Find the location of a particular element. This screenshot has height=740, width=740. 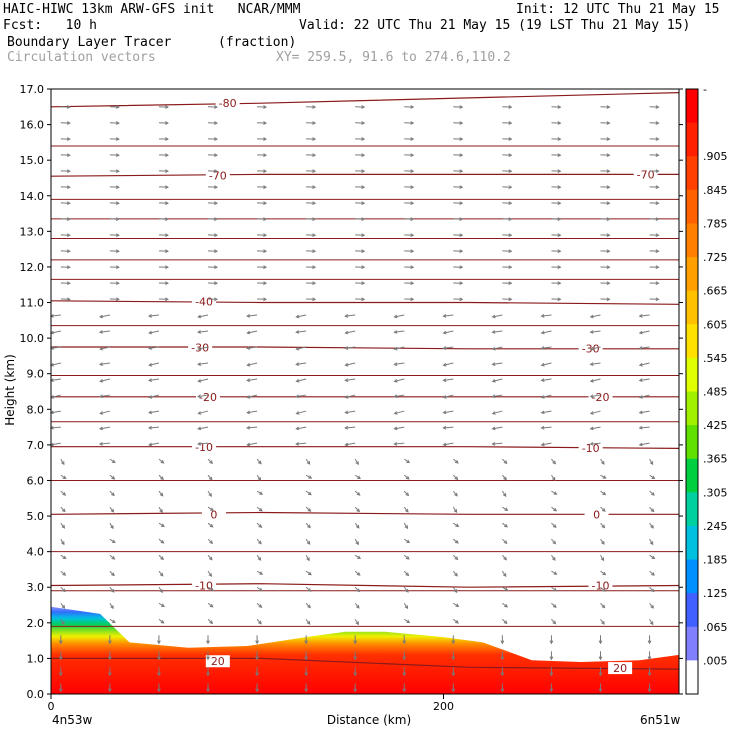

colorbar-label: .245 is located at coordinates (715, 526).